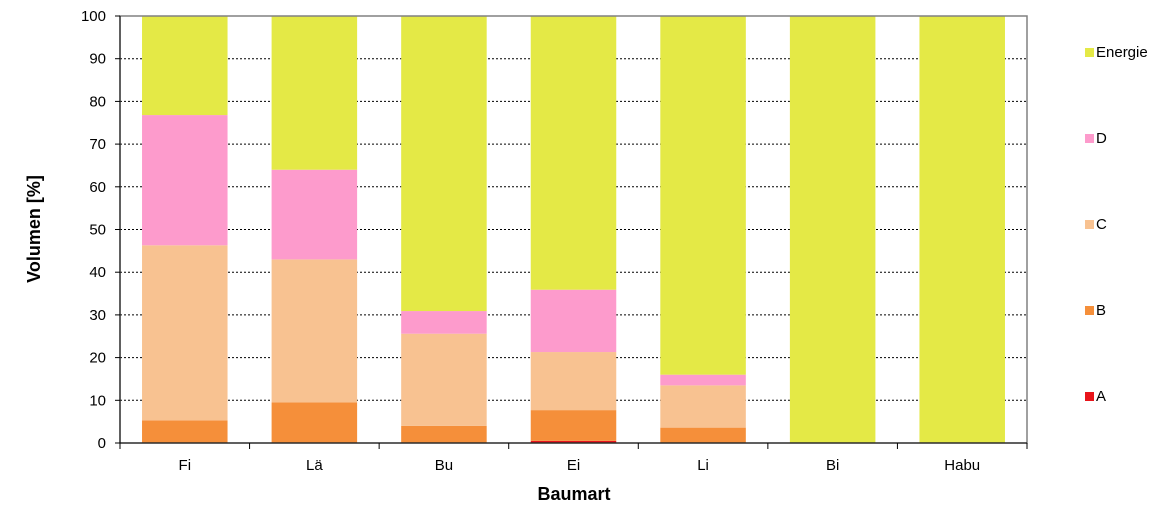  What do you see at coordinates (573, 441) in the screenshot?
I see `bar-Ei-A` at bounding box center [573, 441].